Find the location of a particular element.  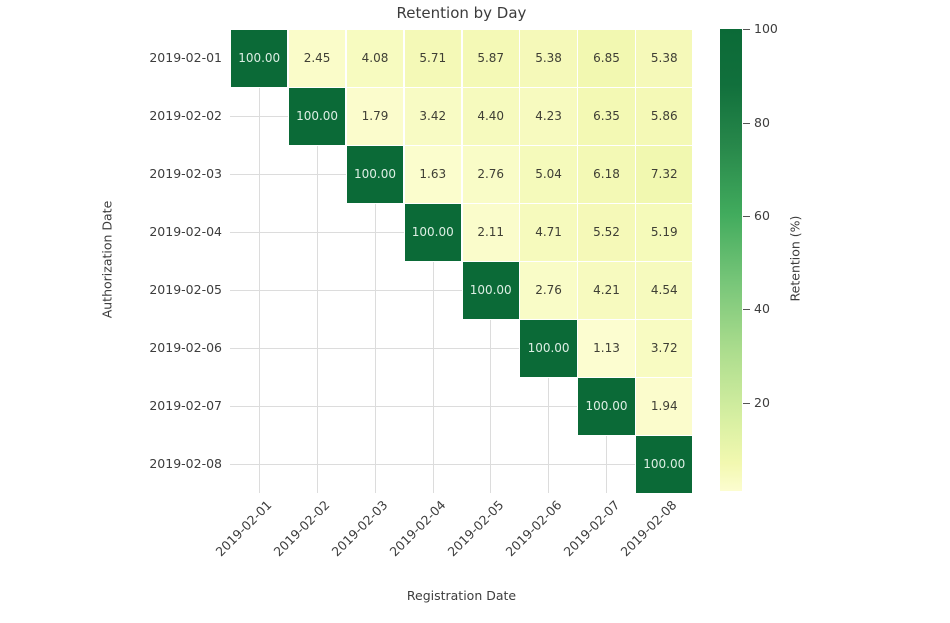

heatmap-cell: 5.71 is located at coordinates (432, 58).